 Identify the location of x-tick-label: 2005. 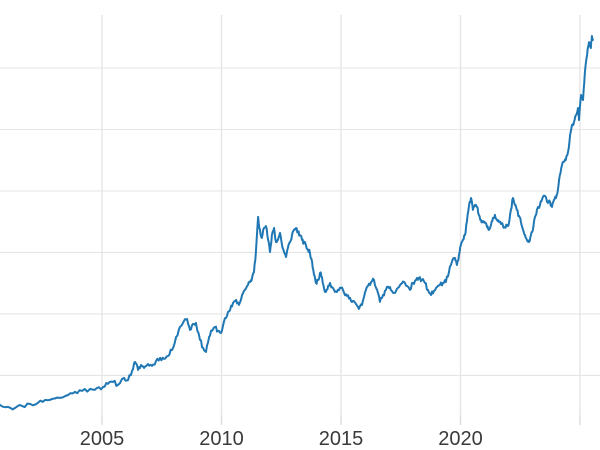
(102, 439).